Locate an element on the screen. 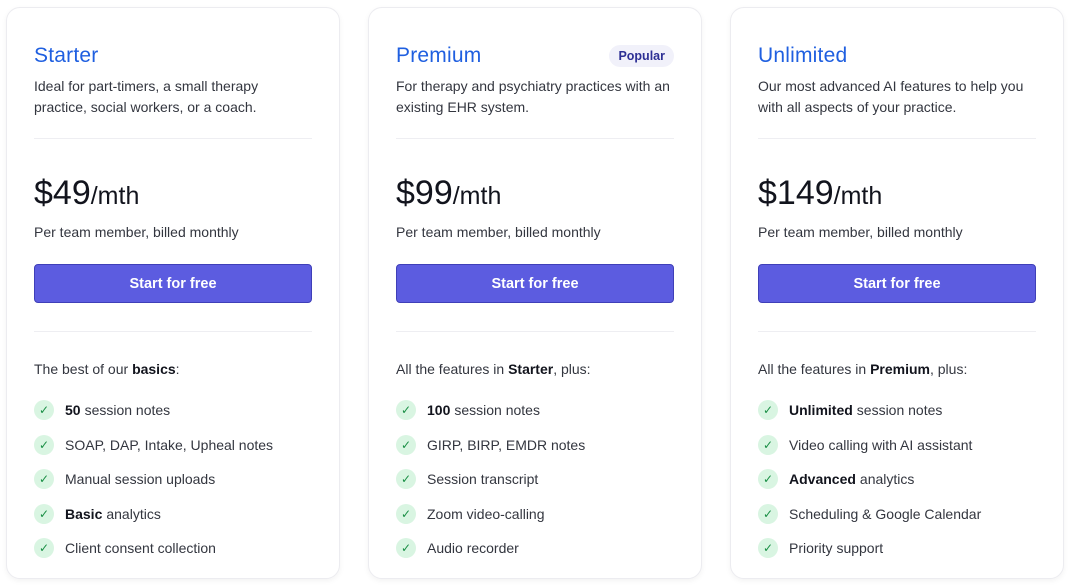 This screenshot has height=585, width=1070. feature-item: ✓ SOAP, DAP, Intake, Upheal notes is located at coordinates (153, 445).